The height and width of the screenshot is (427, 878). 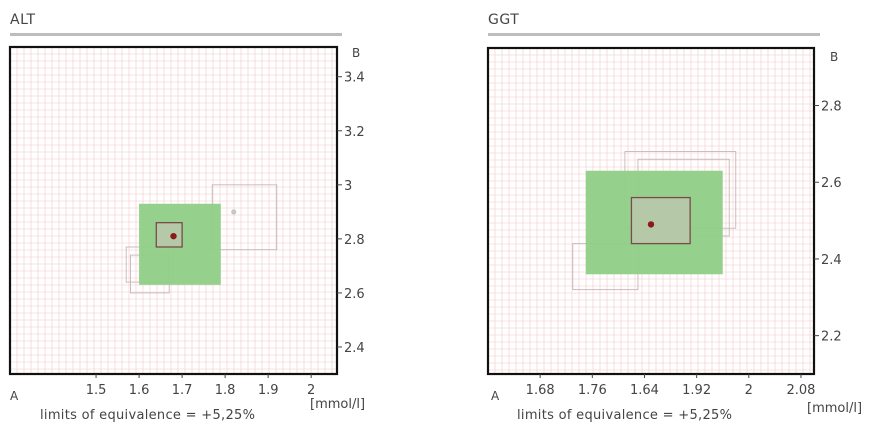 I want to click on x-tick-label: 1.7, so click(x=182, y=390).